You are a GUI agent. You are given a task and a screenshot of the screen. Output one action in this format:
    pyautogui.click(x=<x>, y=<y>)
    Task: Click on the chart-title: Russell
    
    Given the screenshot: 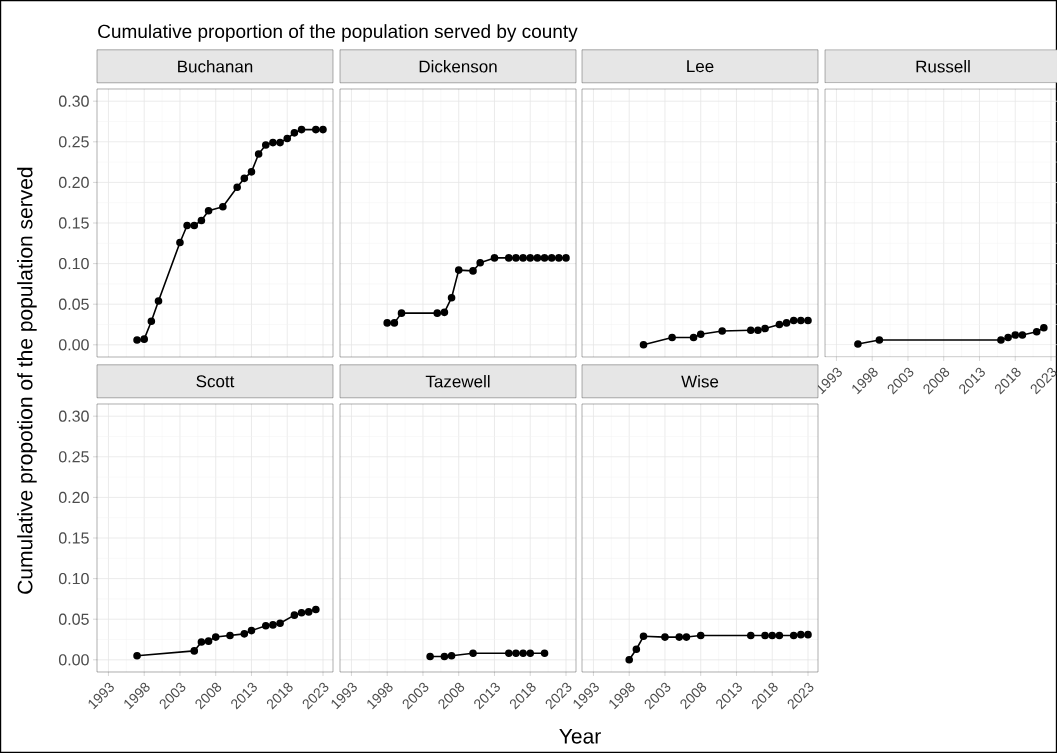 What is the action you would take?
    pyautogui.click(x=943, y=66)
    